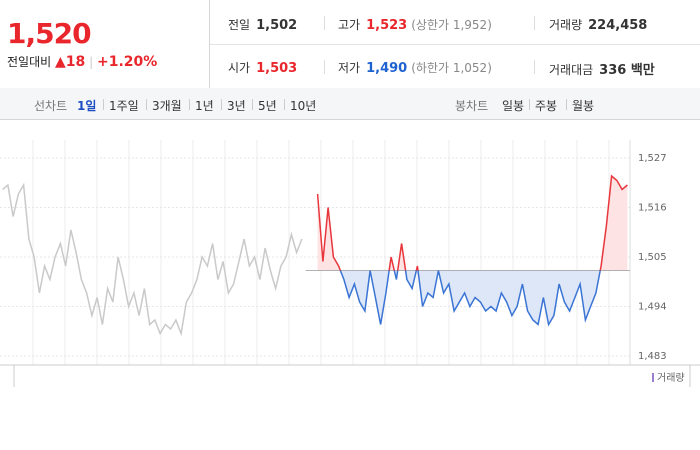  Describe the element at coordinates (29, 62) in the screenshot. I see `change-label: 전일대비` at that location.